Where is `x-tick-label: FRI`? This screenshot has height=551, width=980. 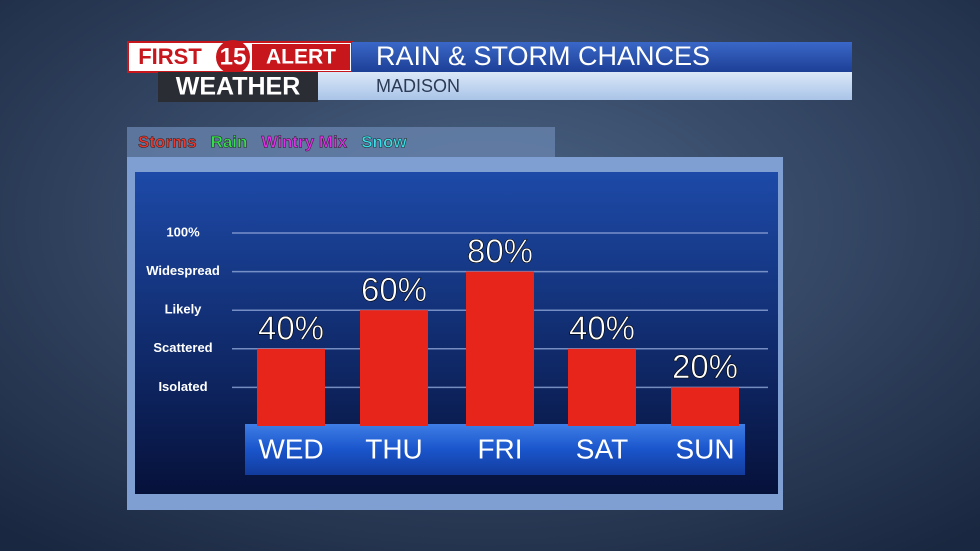
x-tick-label: FRI is located at coordinates (499, 448).